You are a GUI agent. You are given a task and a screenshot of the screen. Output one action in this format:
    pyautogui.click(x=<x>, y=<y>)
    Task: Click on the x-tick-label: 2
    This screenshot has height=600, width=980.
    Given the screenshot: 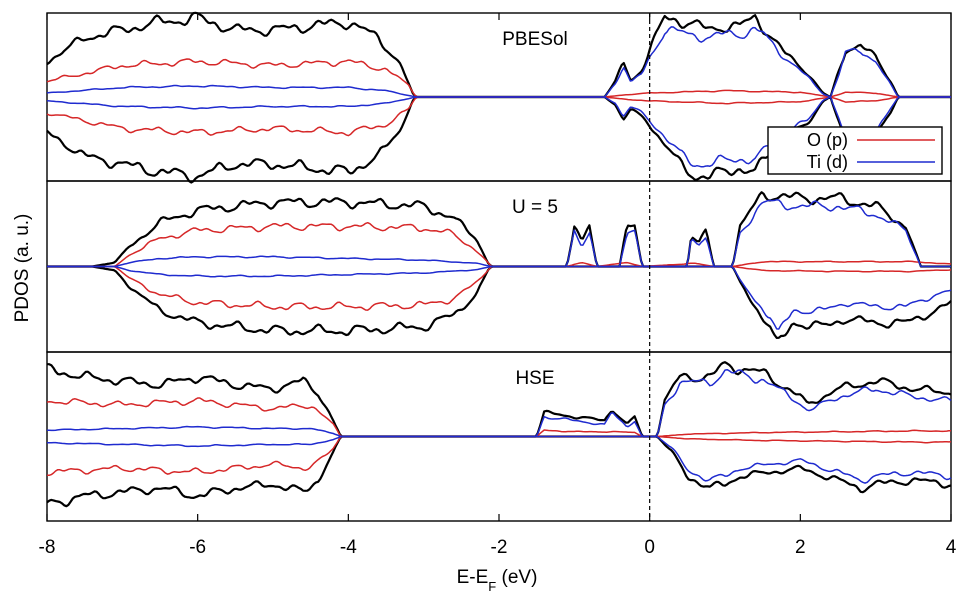 What is the action you would take?
    pyautogui.click(x=800, y=547)
    